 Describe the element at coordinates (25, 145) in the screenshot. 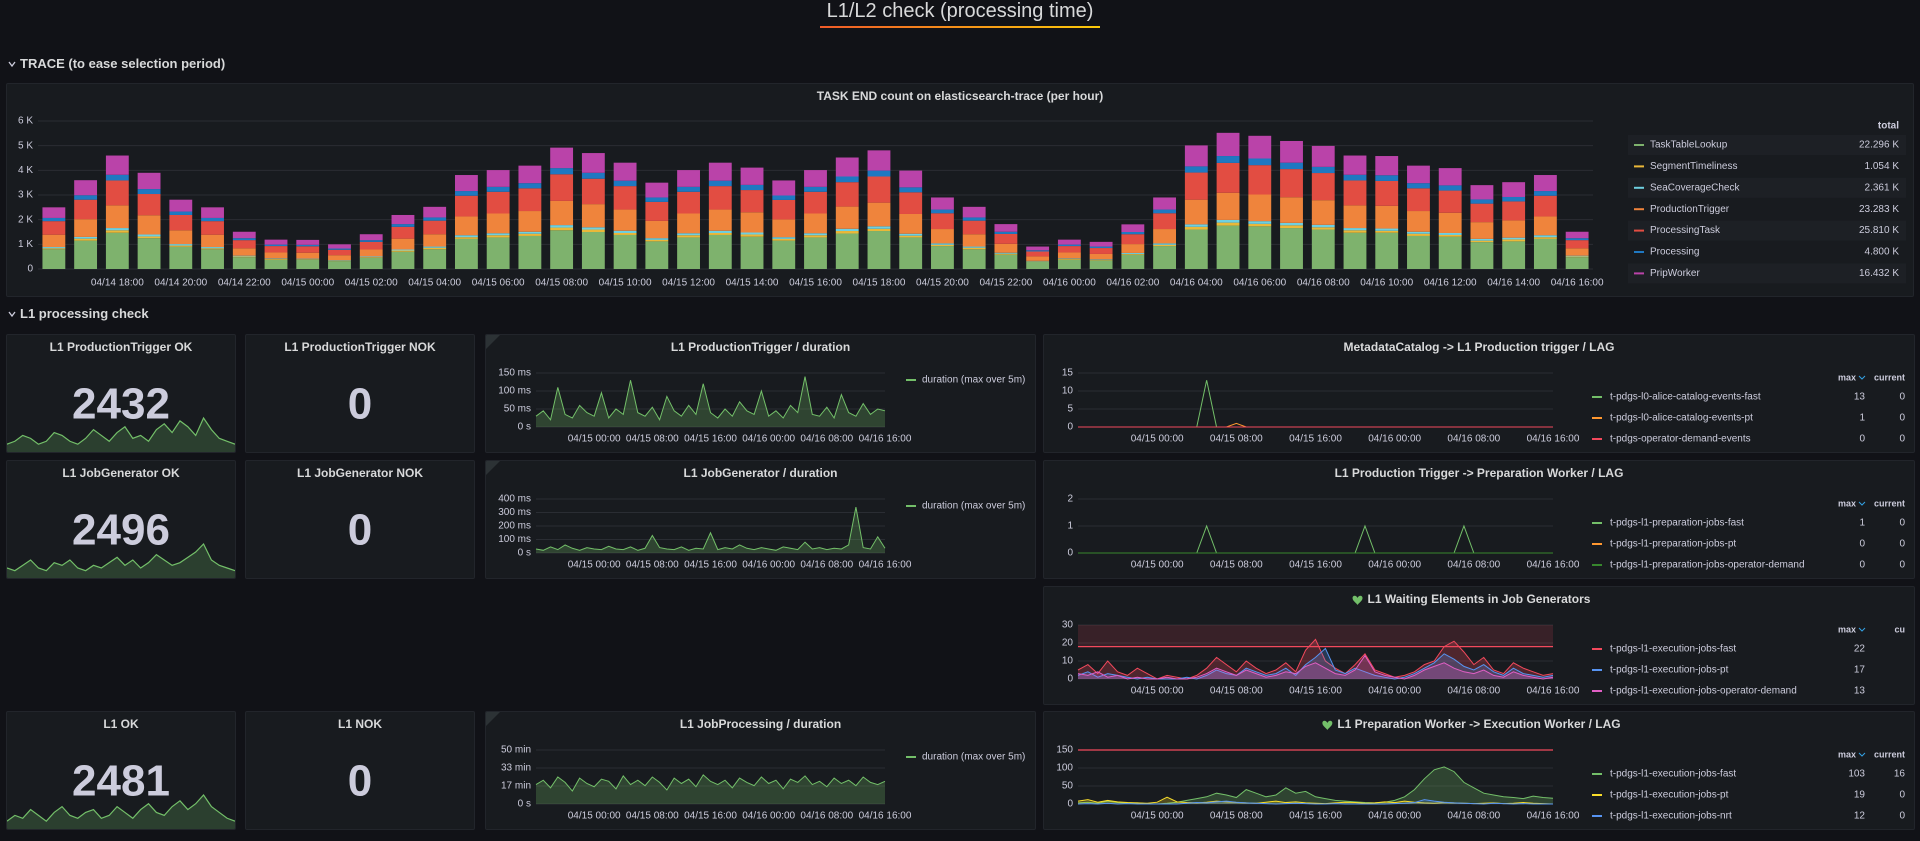

I see `y-tick-label: 5 K` at that location.